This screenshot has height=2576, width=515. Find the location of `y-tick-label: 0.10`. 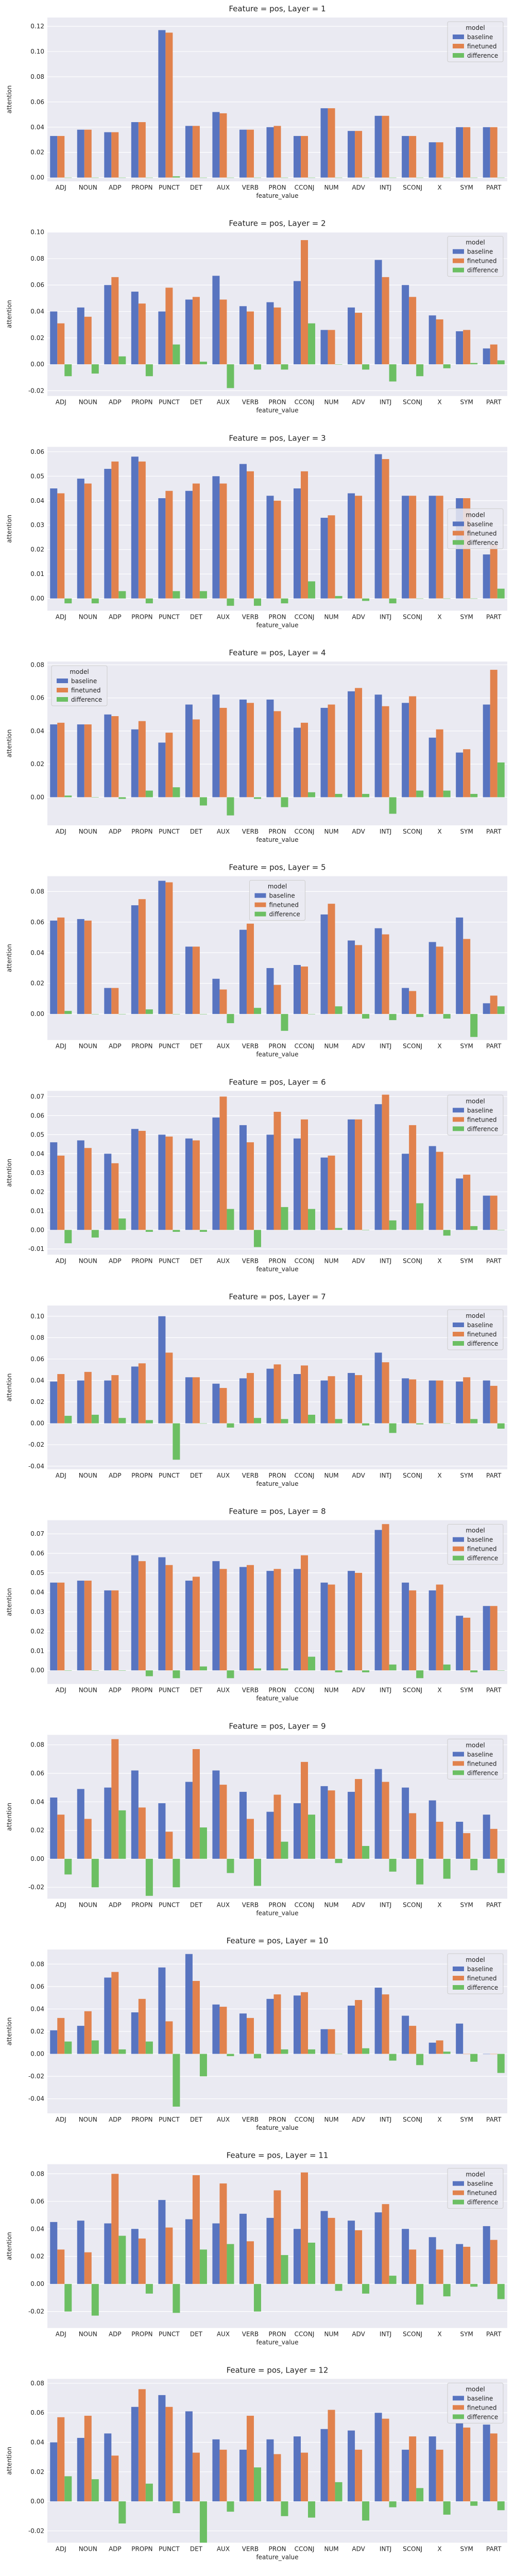

y-tick-label: 0.10 is located at coordinates (37, 232).